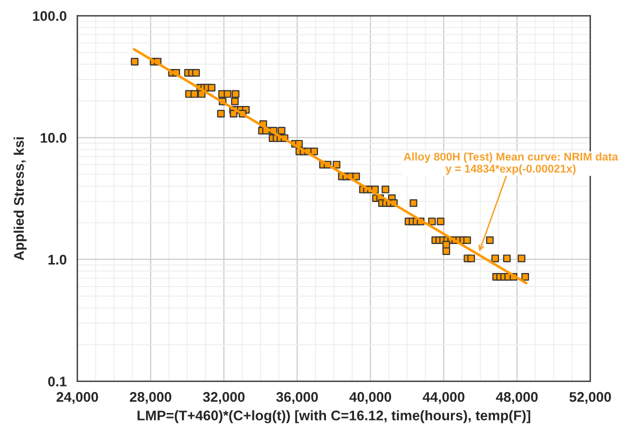  I want to click on x-tick-label: 48,000, so click(517, 398).